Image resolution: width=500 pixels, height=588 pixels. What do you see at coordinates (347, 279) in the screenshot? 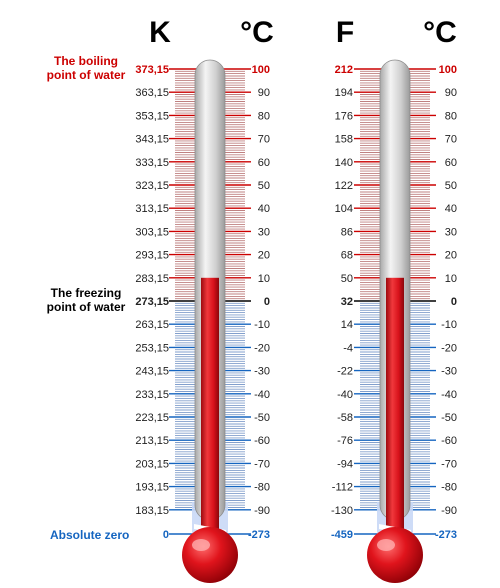
I see `fahrenheit-tick-label: 50` at bounding box center [347, 279].